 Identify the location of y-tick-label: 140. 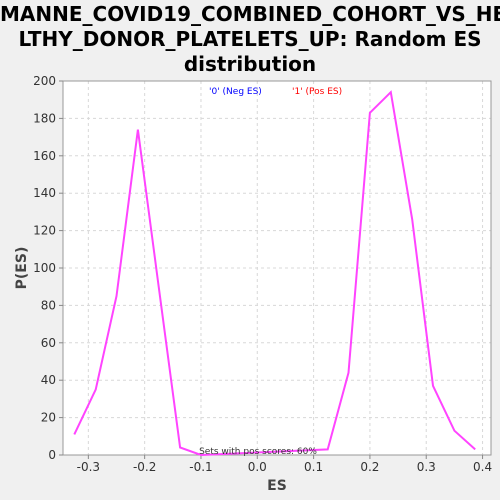
(44, 193).